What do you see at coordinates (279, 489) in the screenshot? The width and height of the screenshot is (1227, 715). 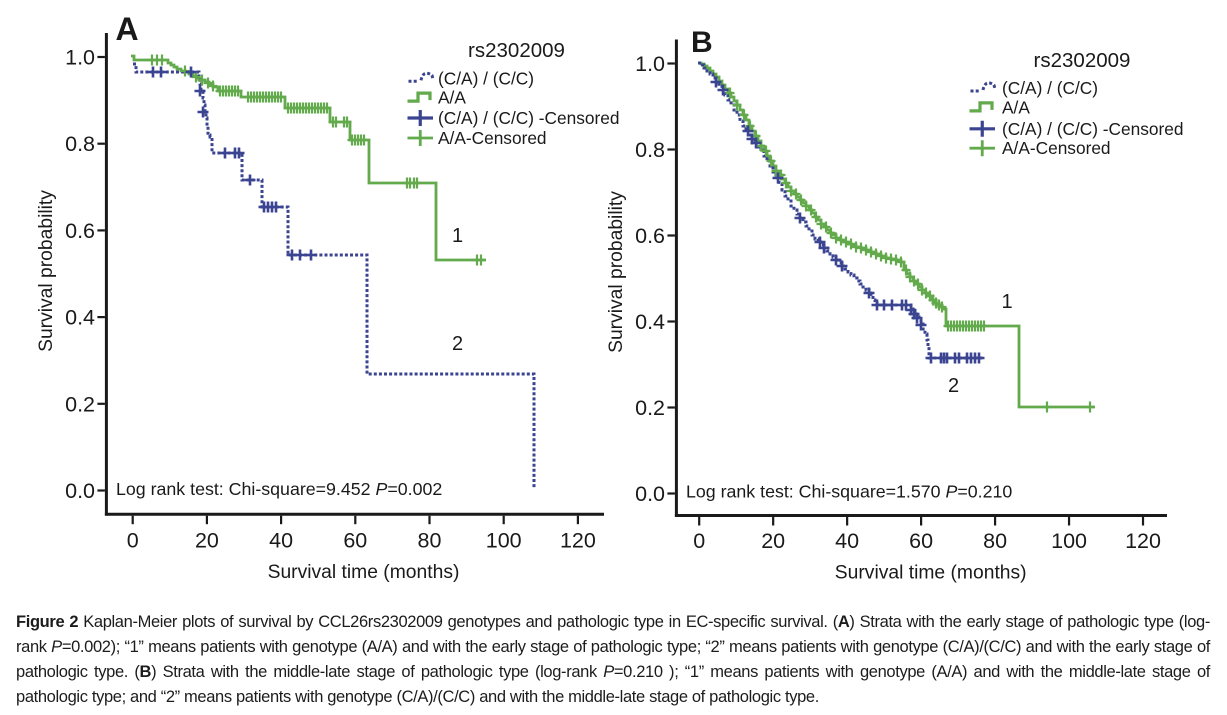 I see `svg-text:Log rank test: Chi-square=9.45: Log rank test: Chi-square=9.452 P=0.002` at bounding box center [279, 489].